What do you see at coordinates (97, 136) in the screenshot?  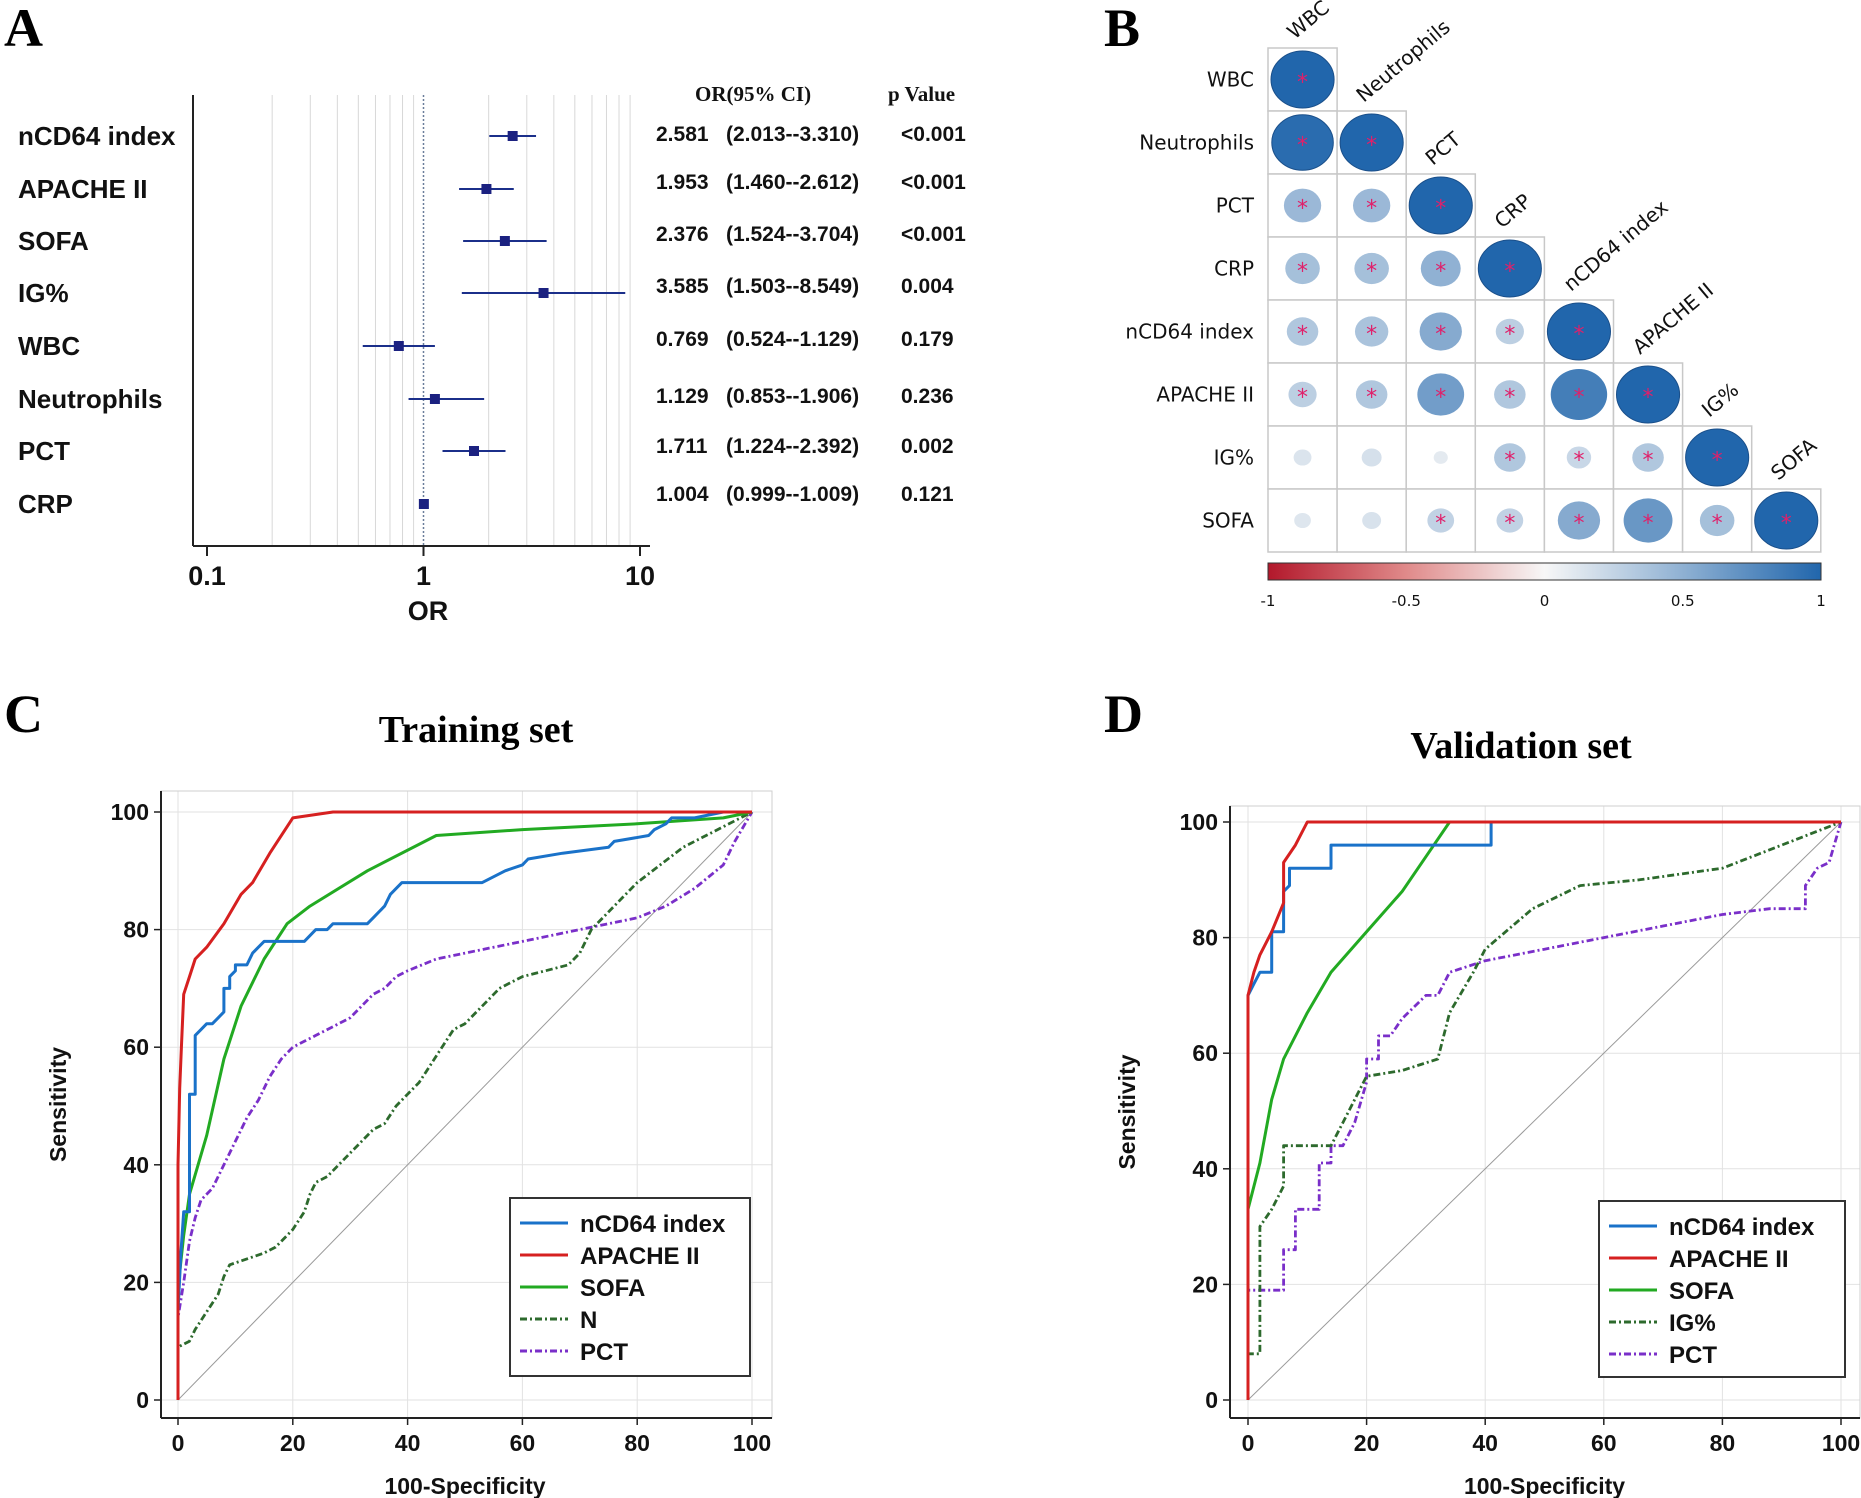 I see `forest-row-name: nCD64 index` at bounding box center [97, 136].